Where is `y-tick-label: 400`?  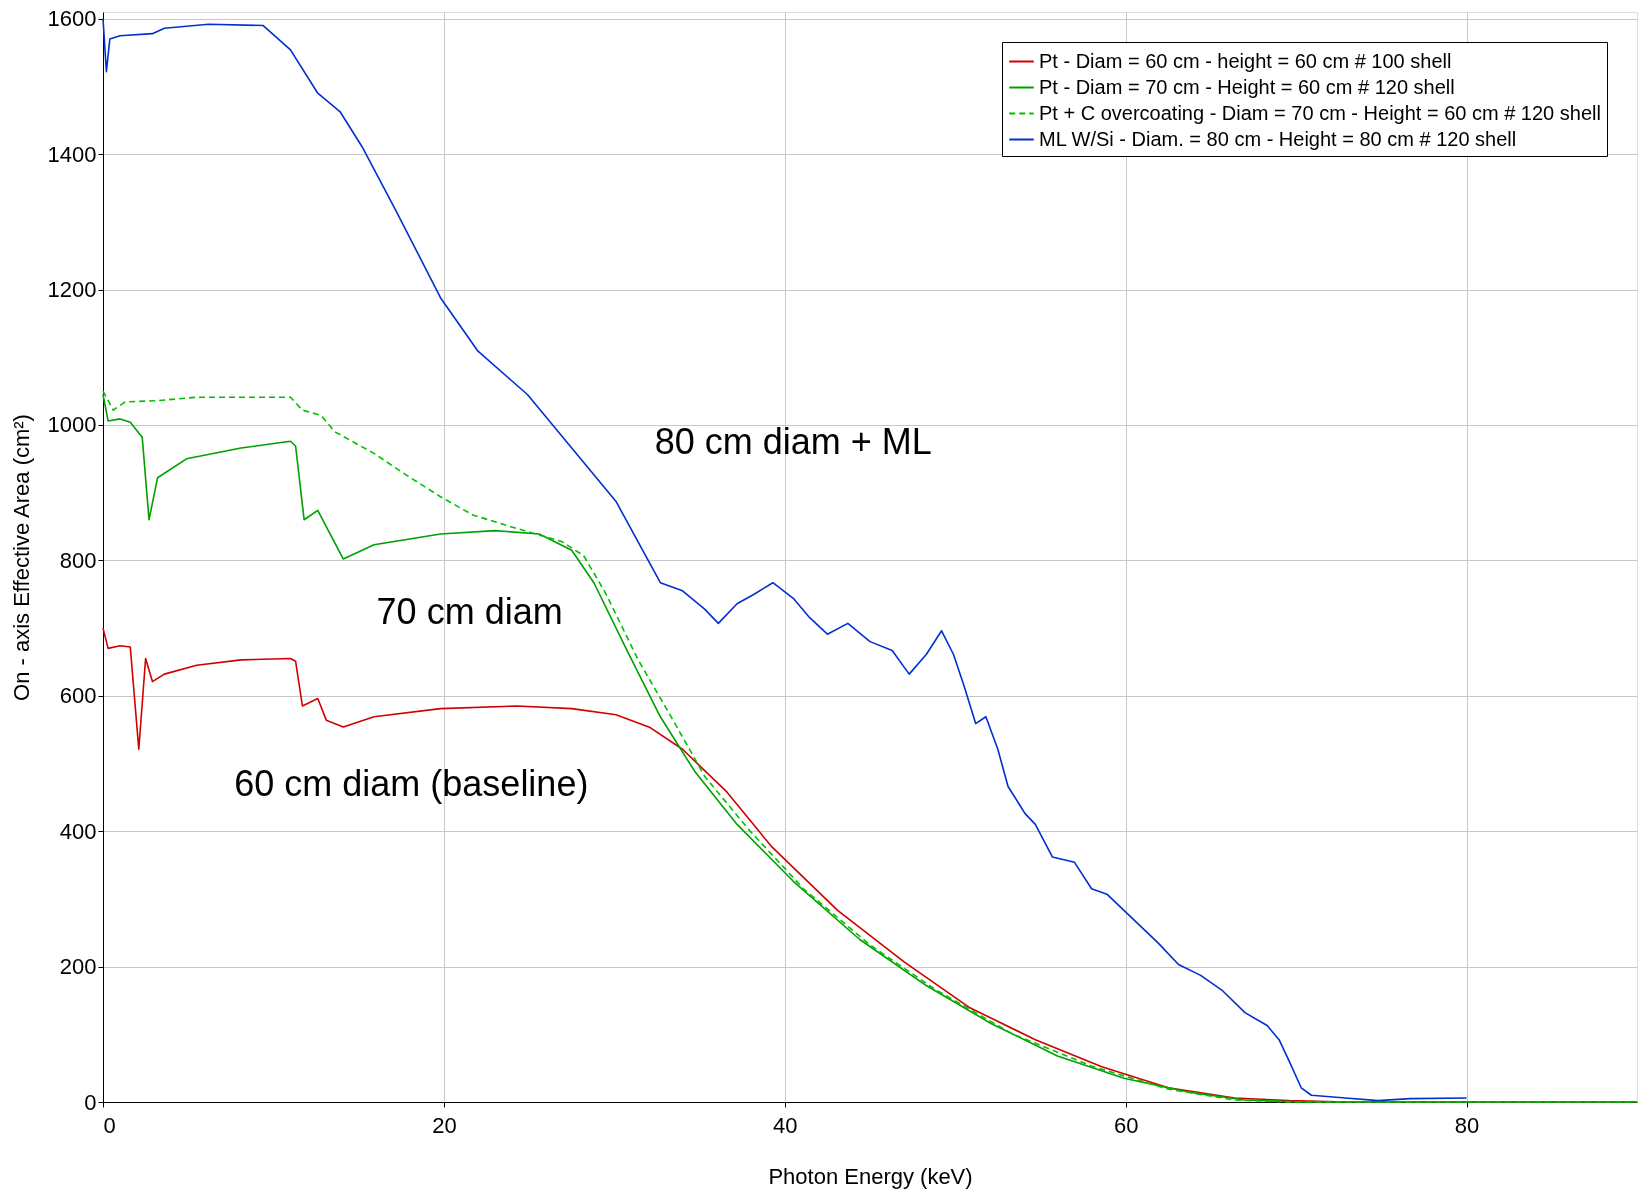
y-tick-label: 400 is located at coordinates (78, 831).